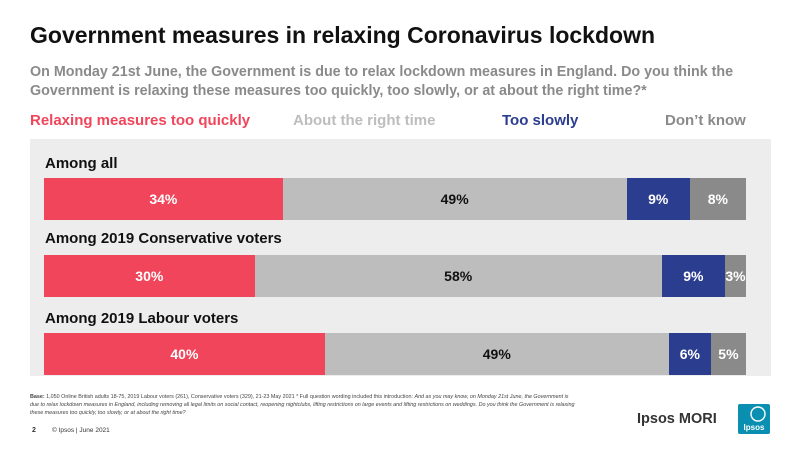  I want to click on bar-row: 30% 58% 9% 3%, so click(395, 276).